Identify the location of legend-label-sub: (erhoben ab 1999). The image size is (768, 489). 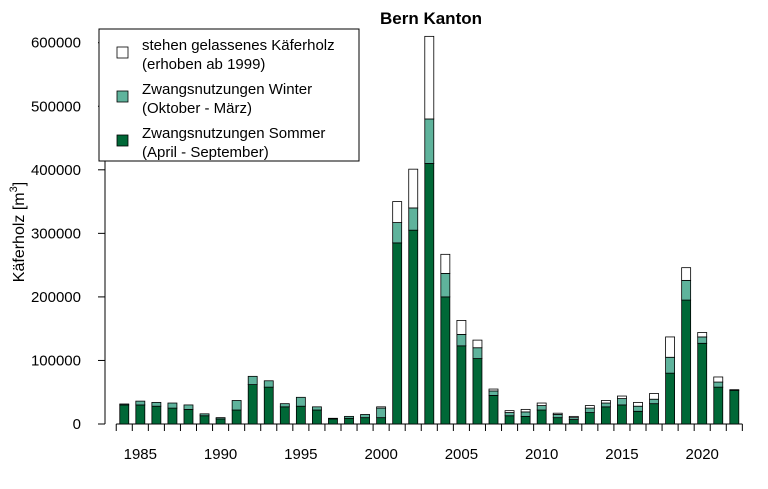
(203, 64).